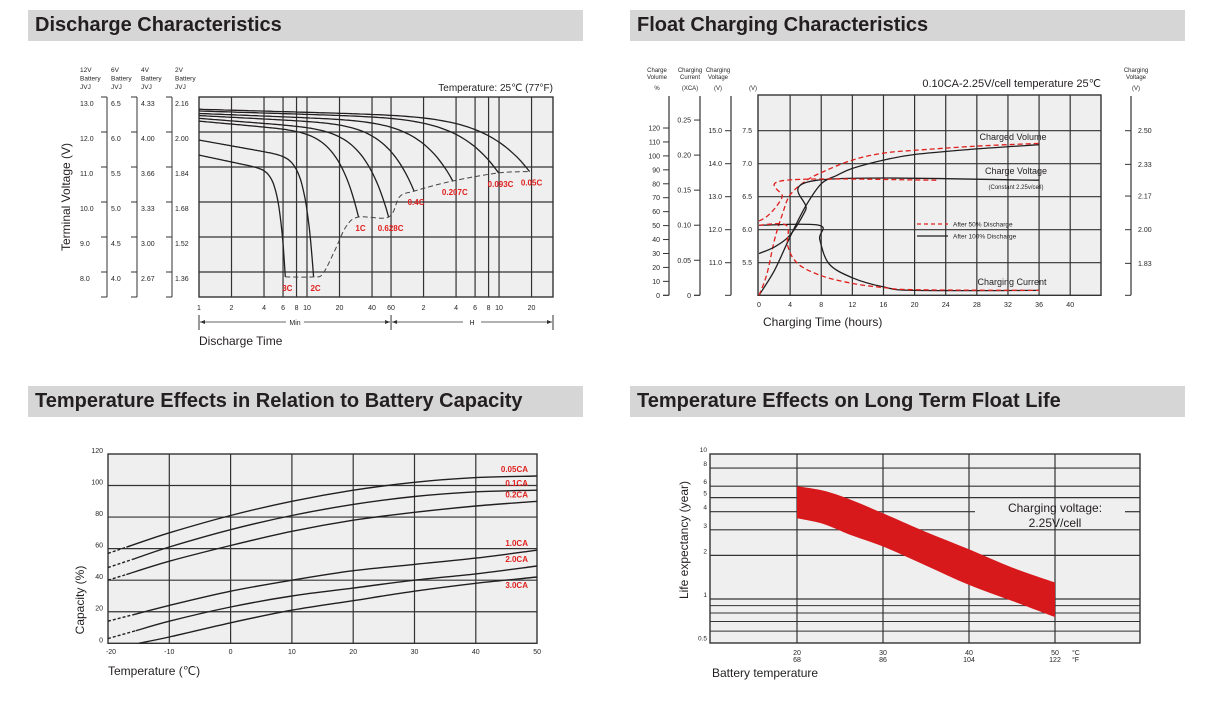  Describe the element at coordinates (241, 341) in the screenshot. I see `x-axis-label: Discharge Time` at that location.